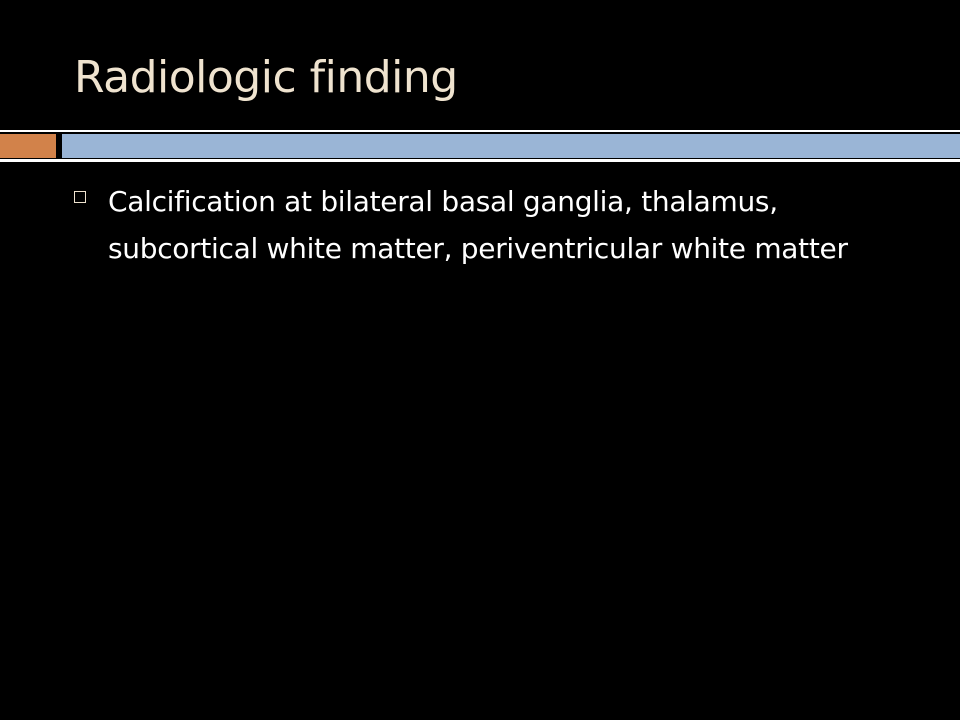 The image size is (960, 720). I want to click on slide-title: Radiologic finding, so click(266, 77).